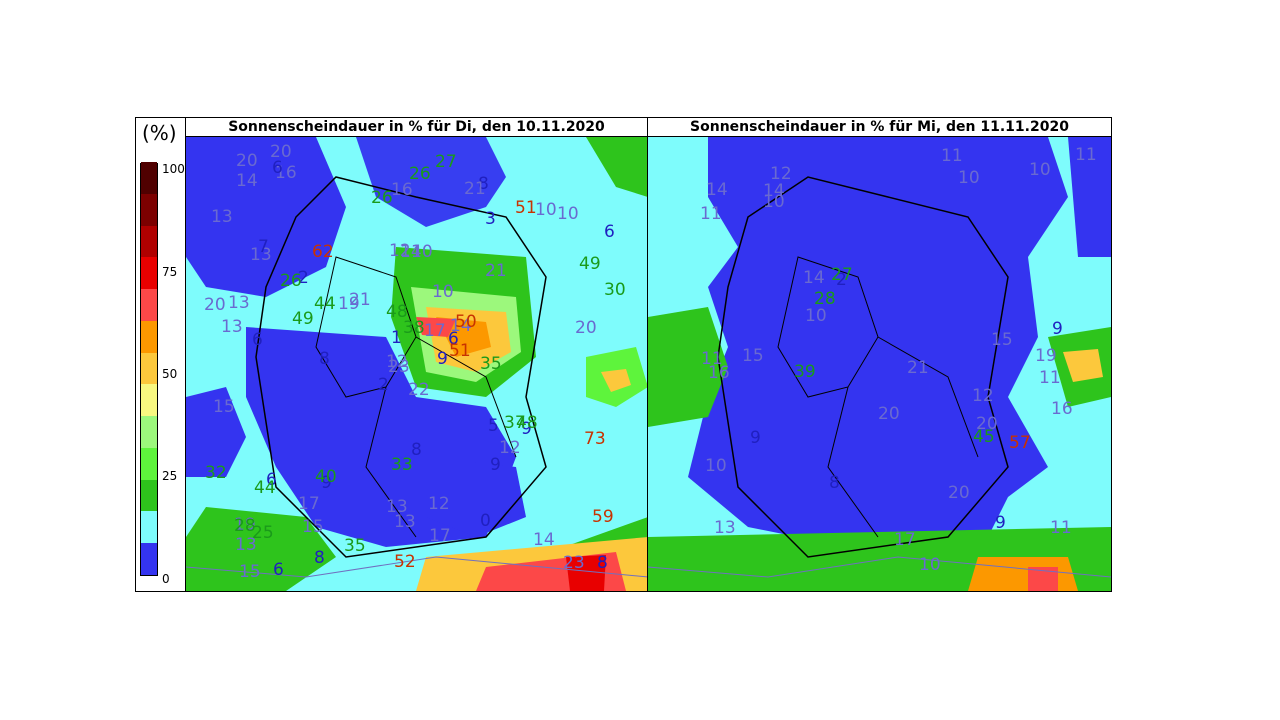 This screenshot has height=720, width=1280. What do you see at coordinates (325, 304) in the screenshot?
I see `station-value-label: 44` at bounding box center [325, 304].